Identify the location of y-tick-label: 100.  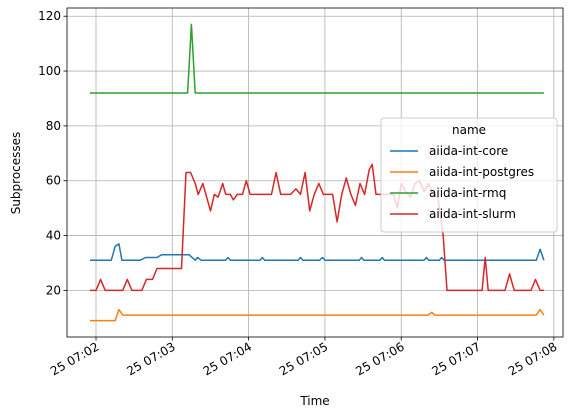
(49, 71).